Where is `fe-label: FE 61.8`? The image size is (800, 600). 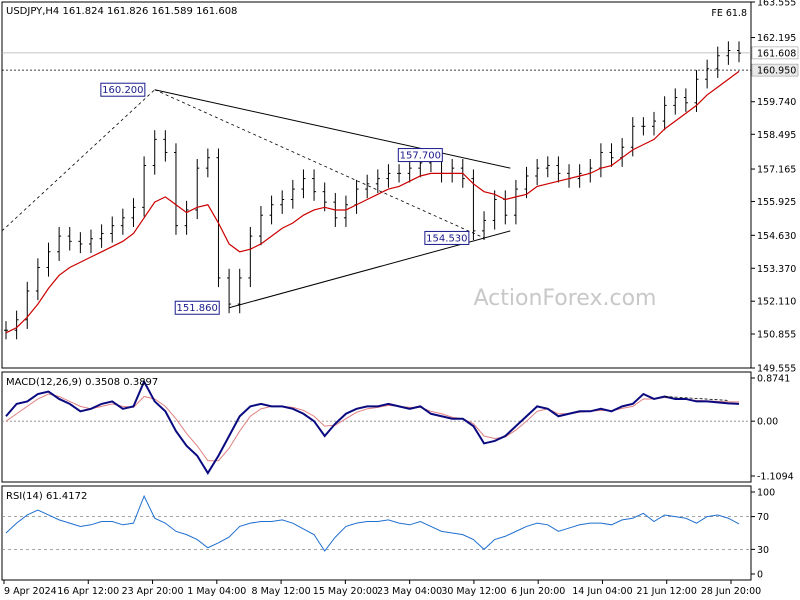
fe-label: FE 61.8 is located at coordinates (729, 13).